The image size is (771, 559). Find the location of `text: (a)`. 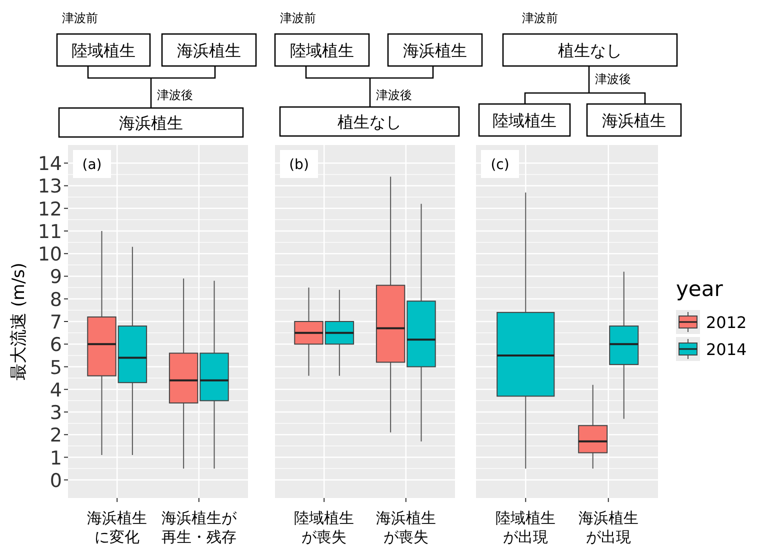

text: (a) is located at coordinates (92, 165).